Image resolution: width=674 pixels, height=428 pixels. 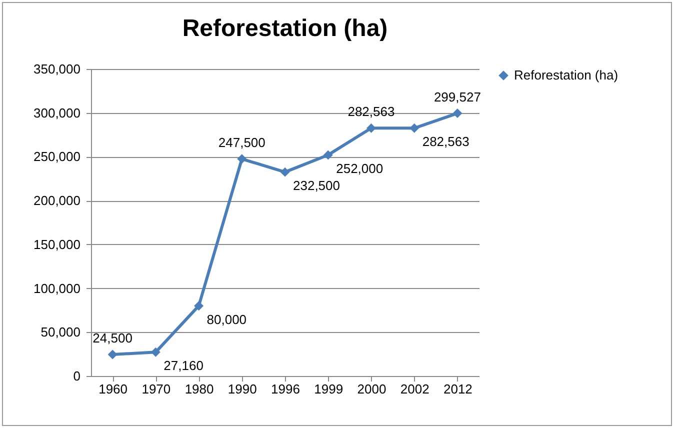 What do you see at coordinates (457, 389) in the screenshot?
I see `x-tick-label: 2012` at bounding box center [457, 389].